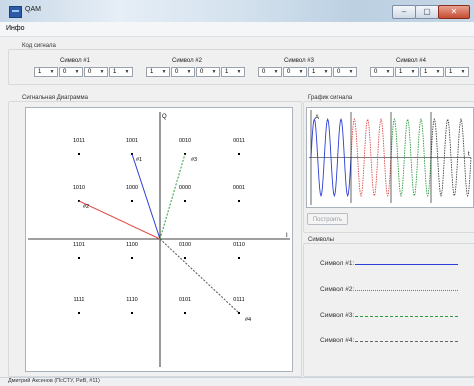 This screenshot has width=474, height=386. Describe the element at coordinates (39, 46) in the screenshot. I see `signal-code-label: Код сигнала` at that location.